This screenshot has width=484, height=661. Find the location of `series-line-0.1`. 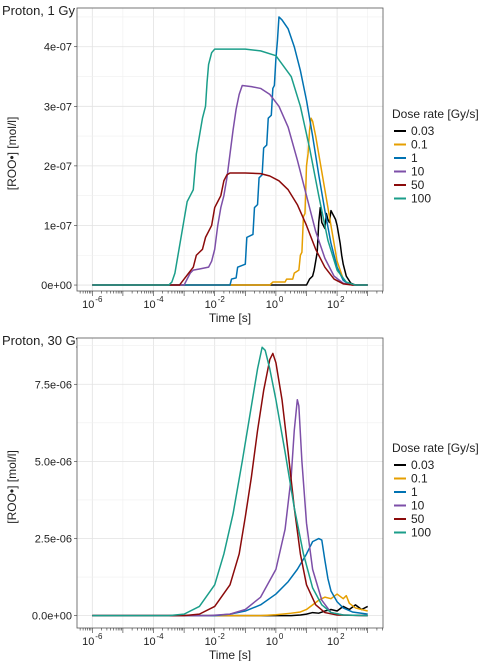

series-line-0.1 is located at coordinates (230, 605).